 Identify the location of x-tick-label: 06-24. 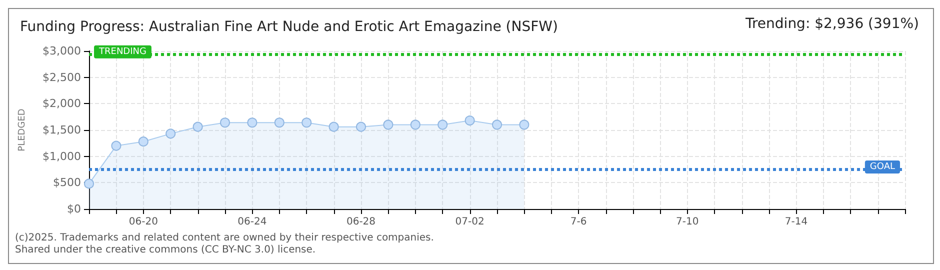
(252, 222).